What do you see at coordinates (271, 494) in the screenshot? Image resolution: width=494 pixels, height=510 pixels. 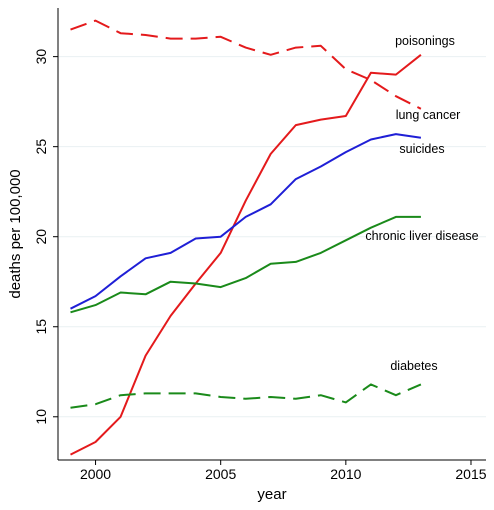 I see `x-axis-label: year` at bounding box center [271, 494].